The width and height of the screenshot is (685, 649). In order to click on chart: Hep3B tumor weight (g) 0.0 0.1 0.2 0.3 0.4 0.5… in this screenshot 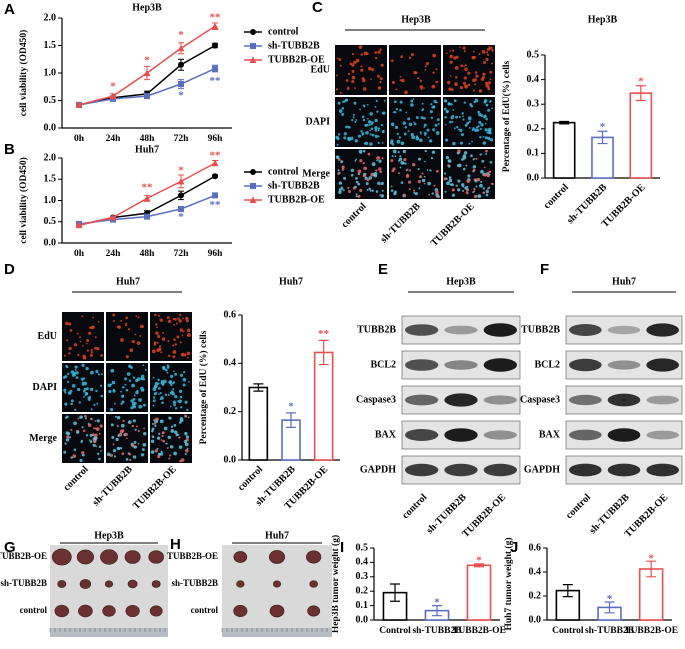, I will do `click(418, 585)`.